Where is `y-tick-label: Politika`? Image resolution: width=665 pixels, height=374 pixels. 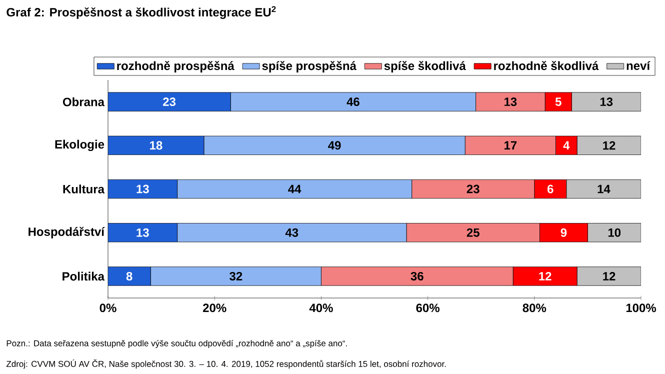 y-tick-label: Politika is located at coordinates (83, 276).